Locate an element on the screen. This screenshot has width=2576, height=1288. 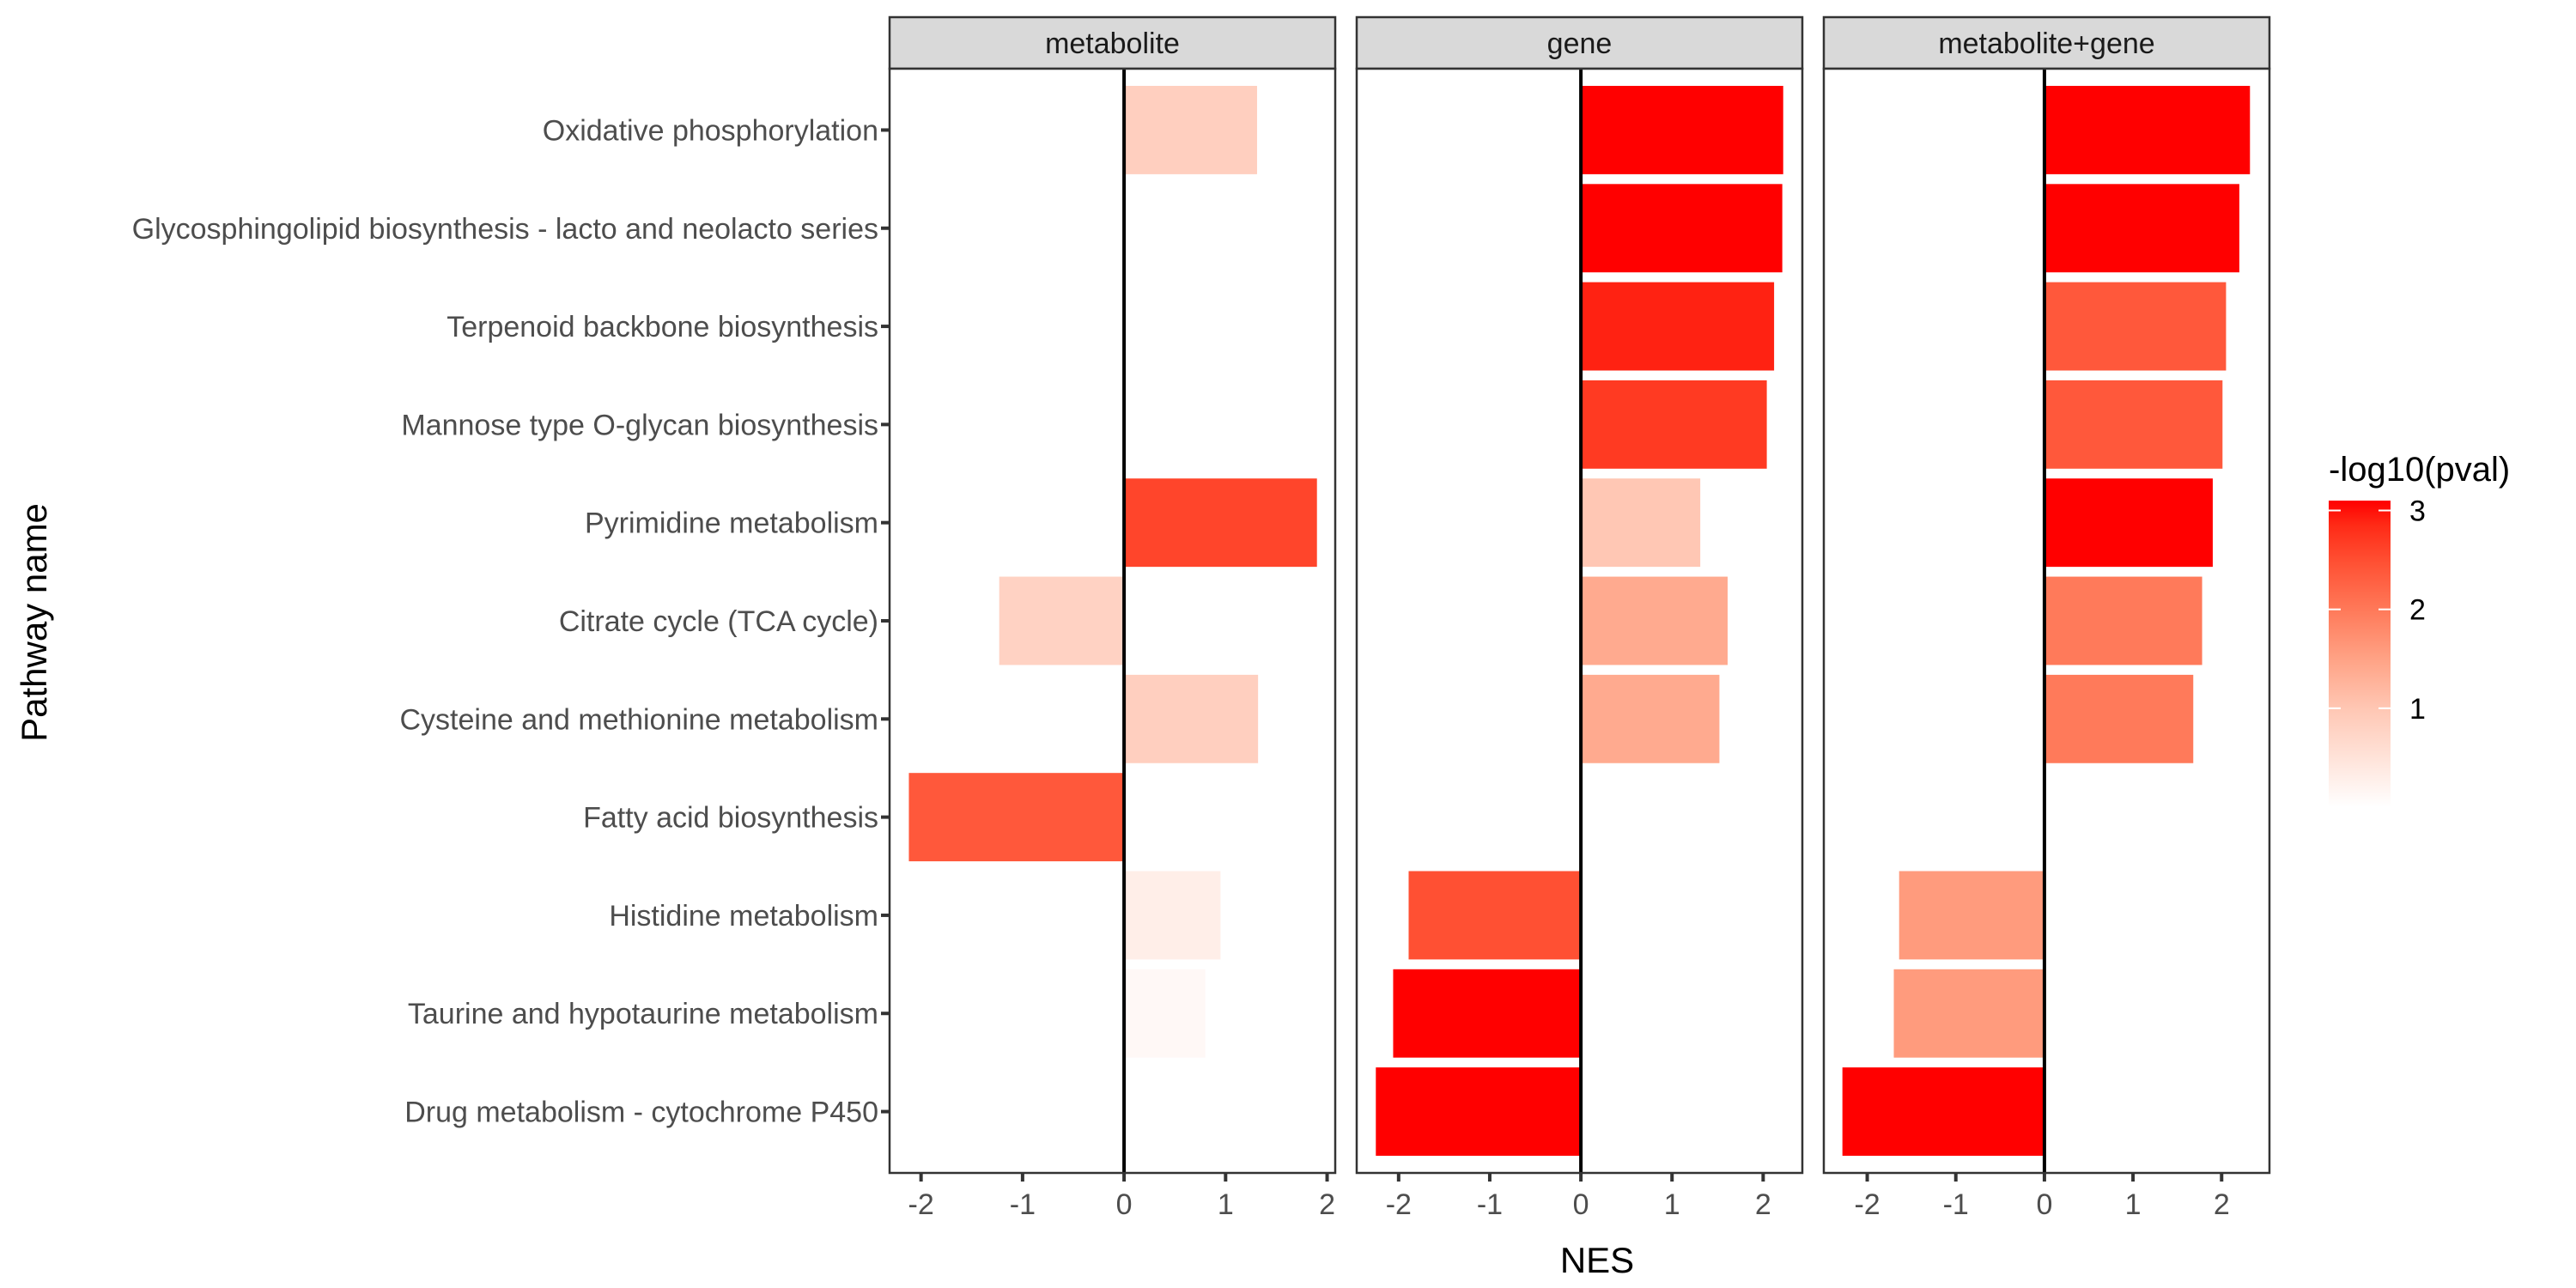
y-axis-title: Pathway name is located at coordinates (34, 622).